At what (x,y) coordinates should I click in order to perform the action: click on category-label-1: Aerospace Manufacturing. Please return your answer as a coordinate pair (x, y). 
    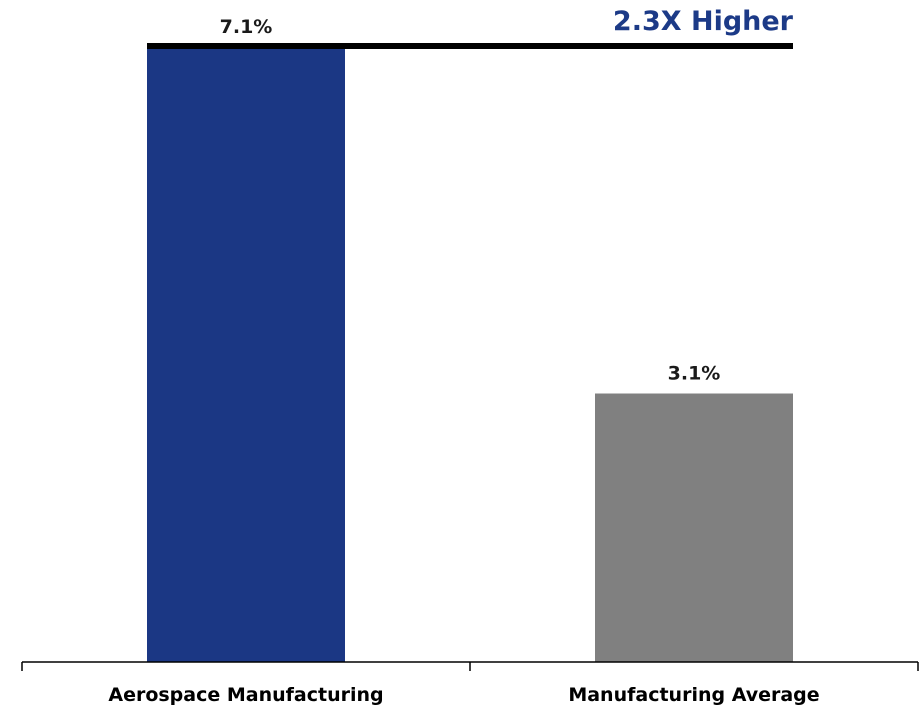
    Looking at the image, I should click on (245, 695).